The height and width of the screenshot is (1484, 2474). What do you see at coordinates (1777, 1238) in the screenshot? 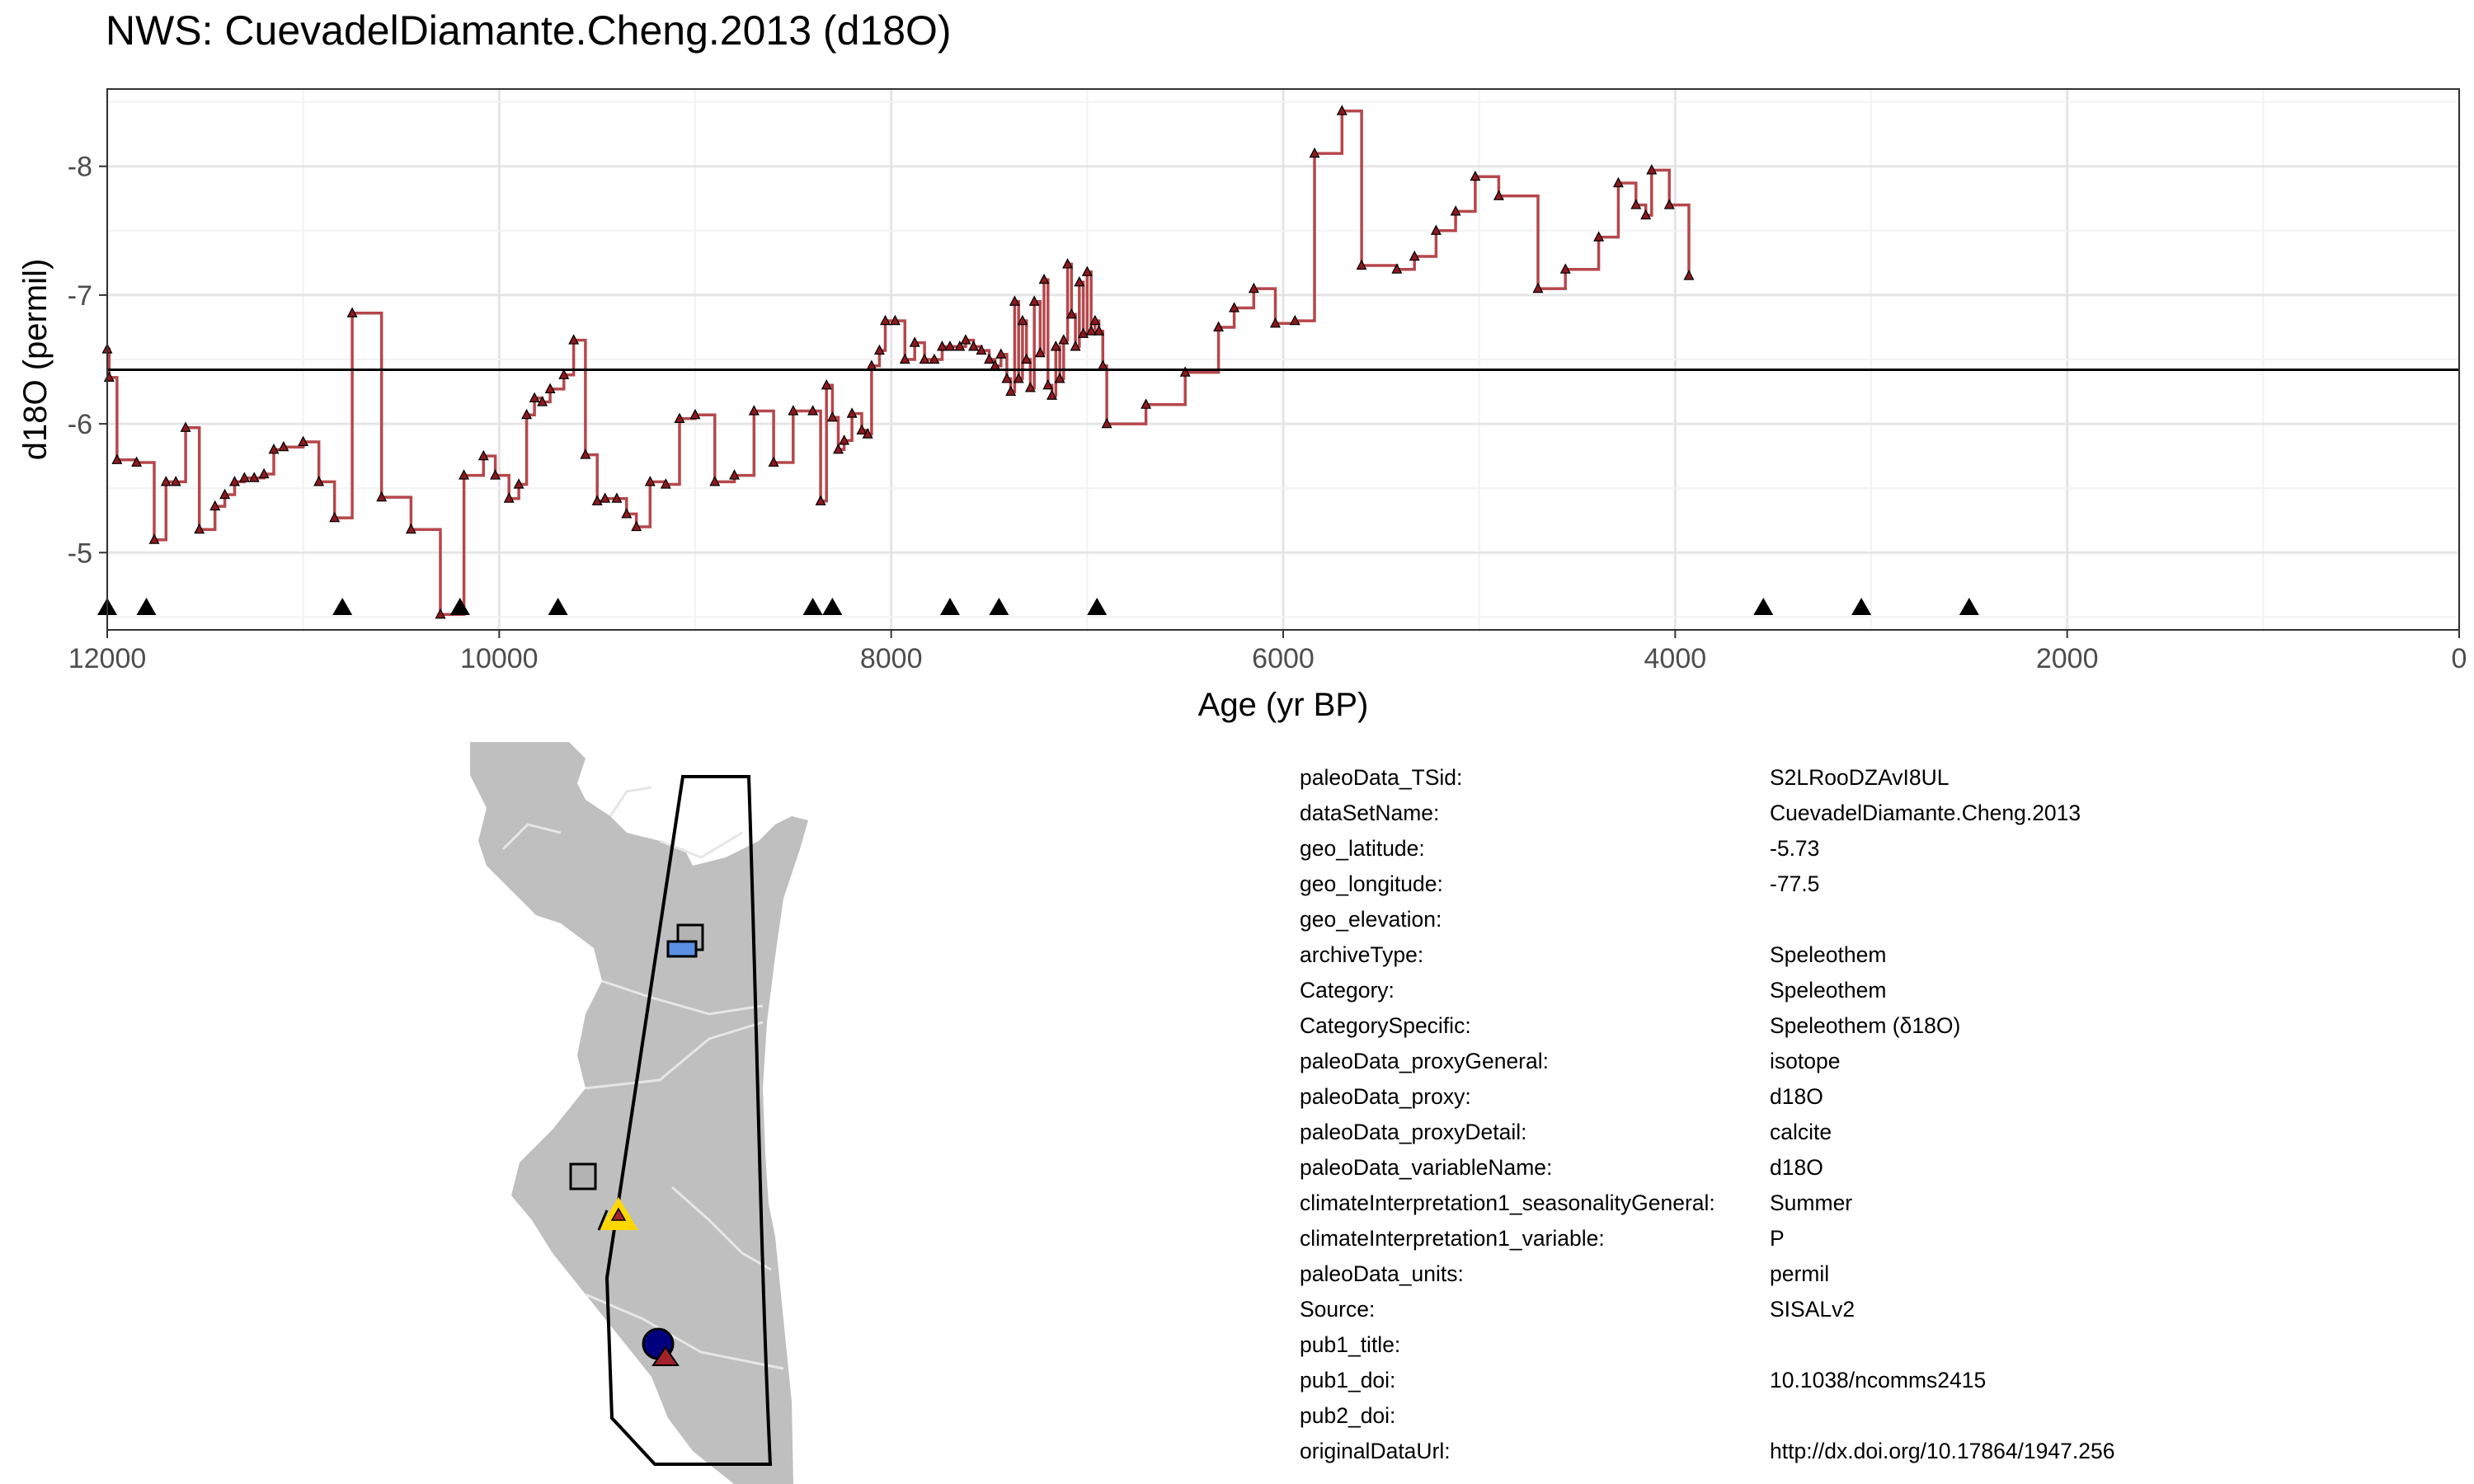
I see `metadata-value: P` at bounding box center [1777, 1238].